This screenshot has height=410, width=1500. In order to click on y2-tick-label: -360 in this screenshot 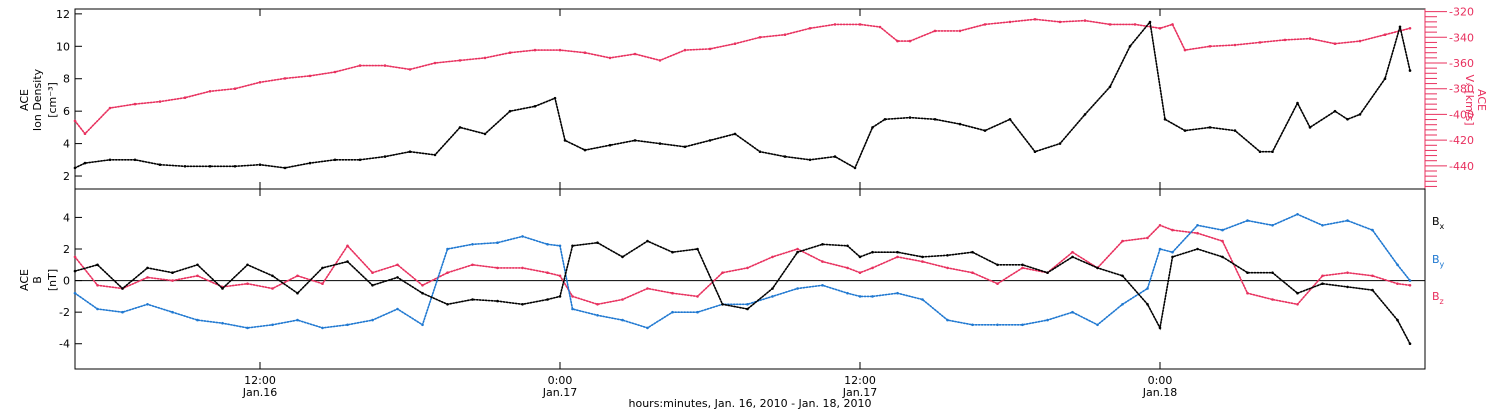, I will do `click(1461, 63)`.